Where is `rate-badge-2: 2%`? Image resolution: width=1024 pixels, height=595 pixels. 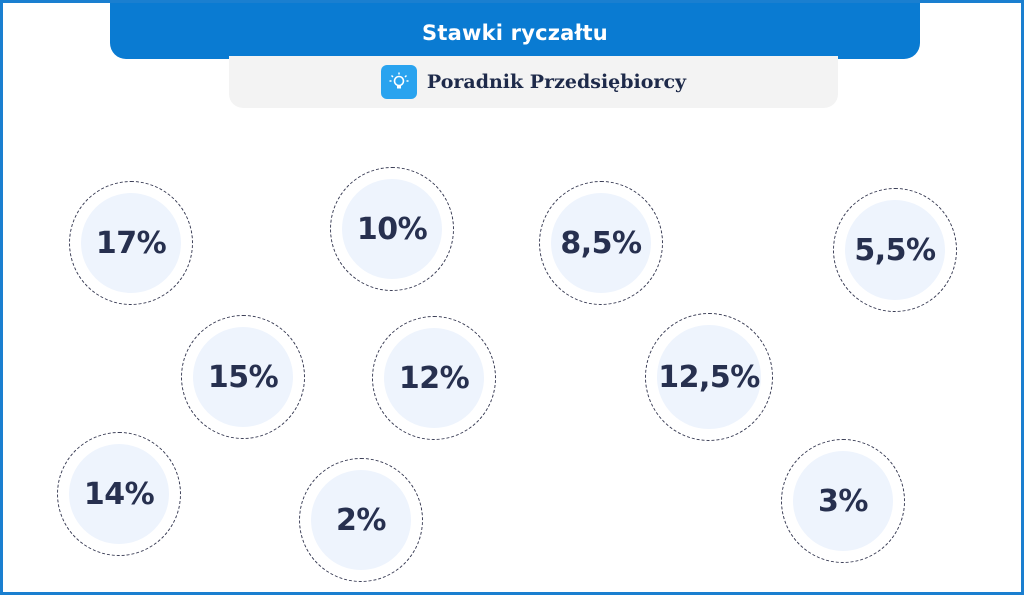
rate-badge-2: 2% is located at coordinates (361, 520).